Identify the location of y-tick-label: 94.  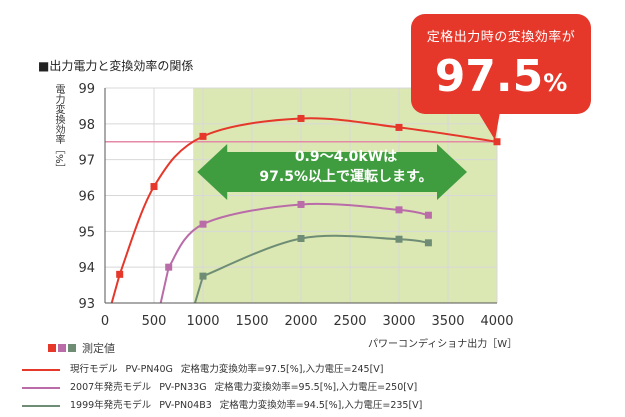
(86, 268).